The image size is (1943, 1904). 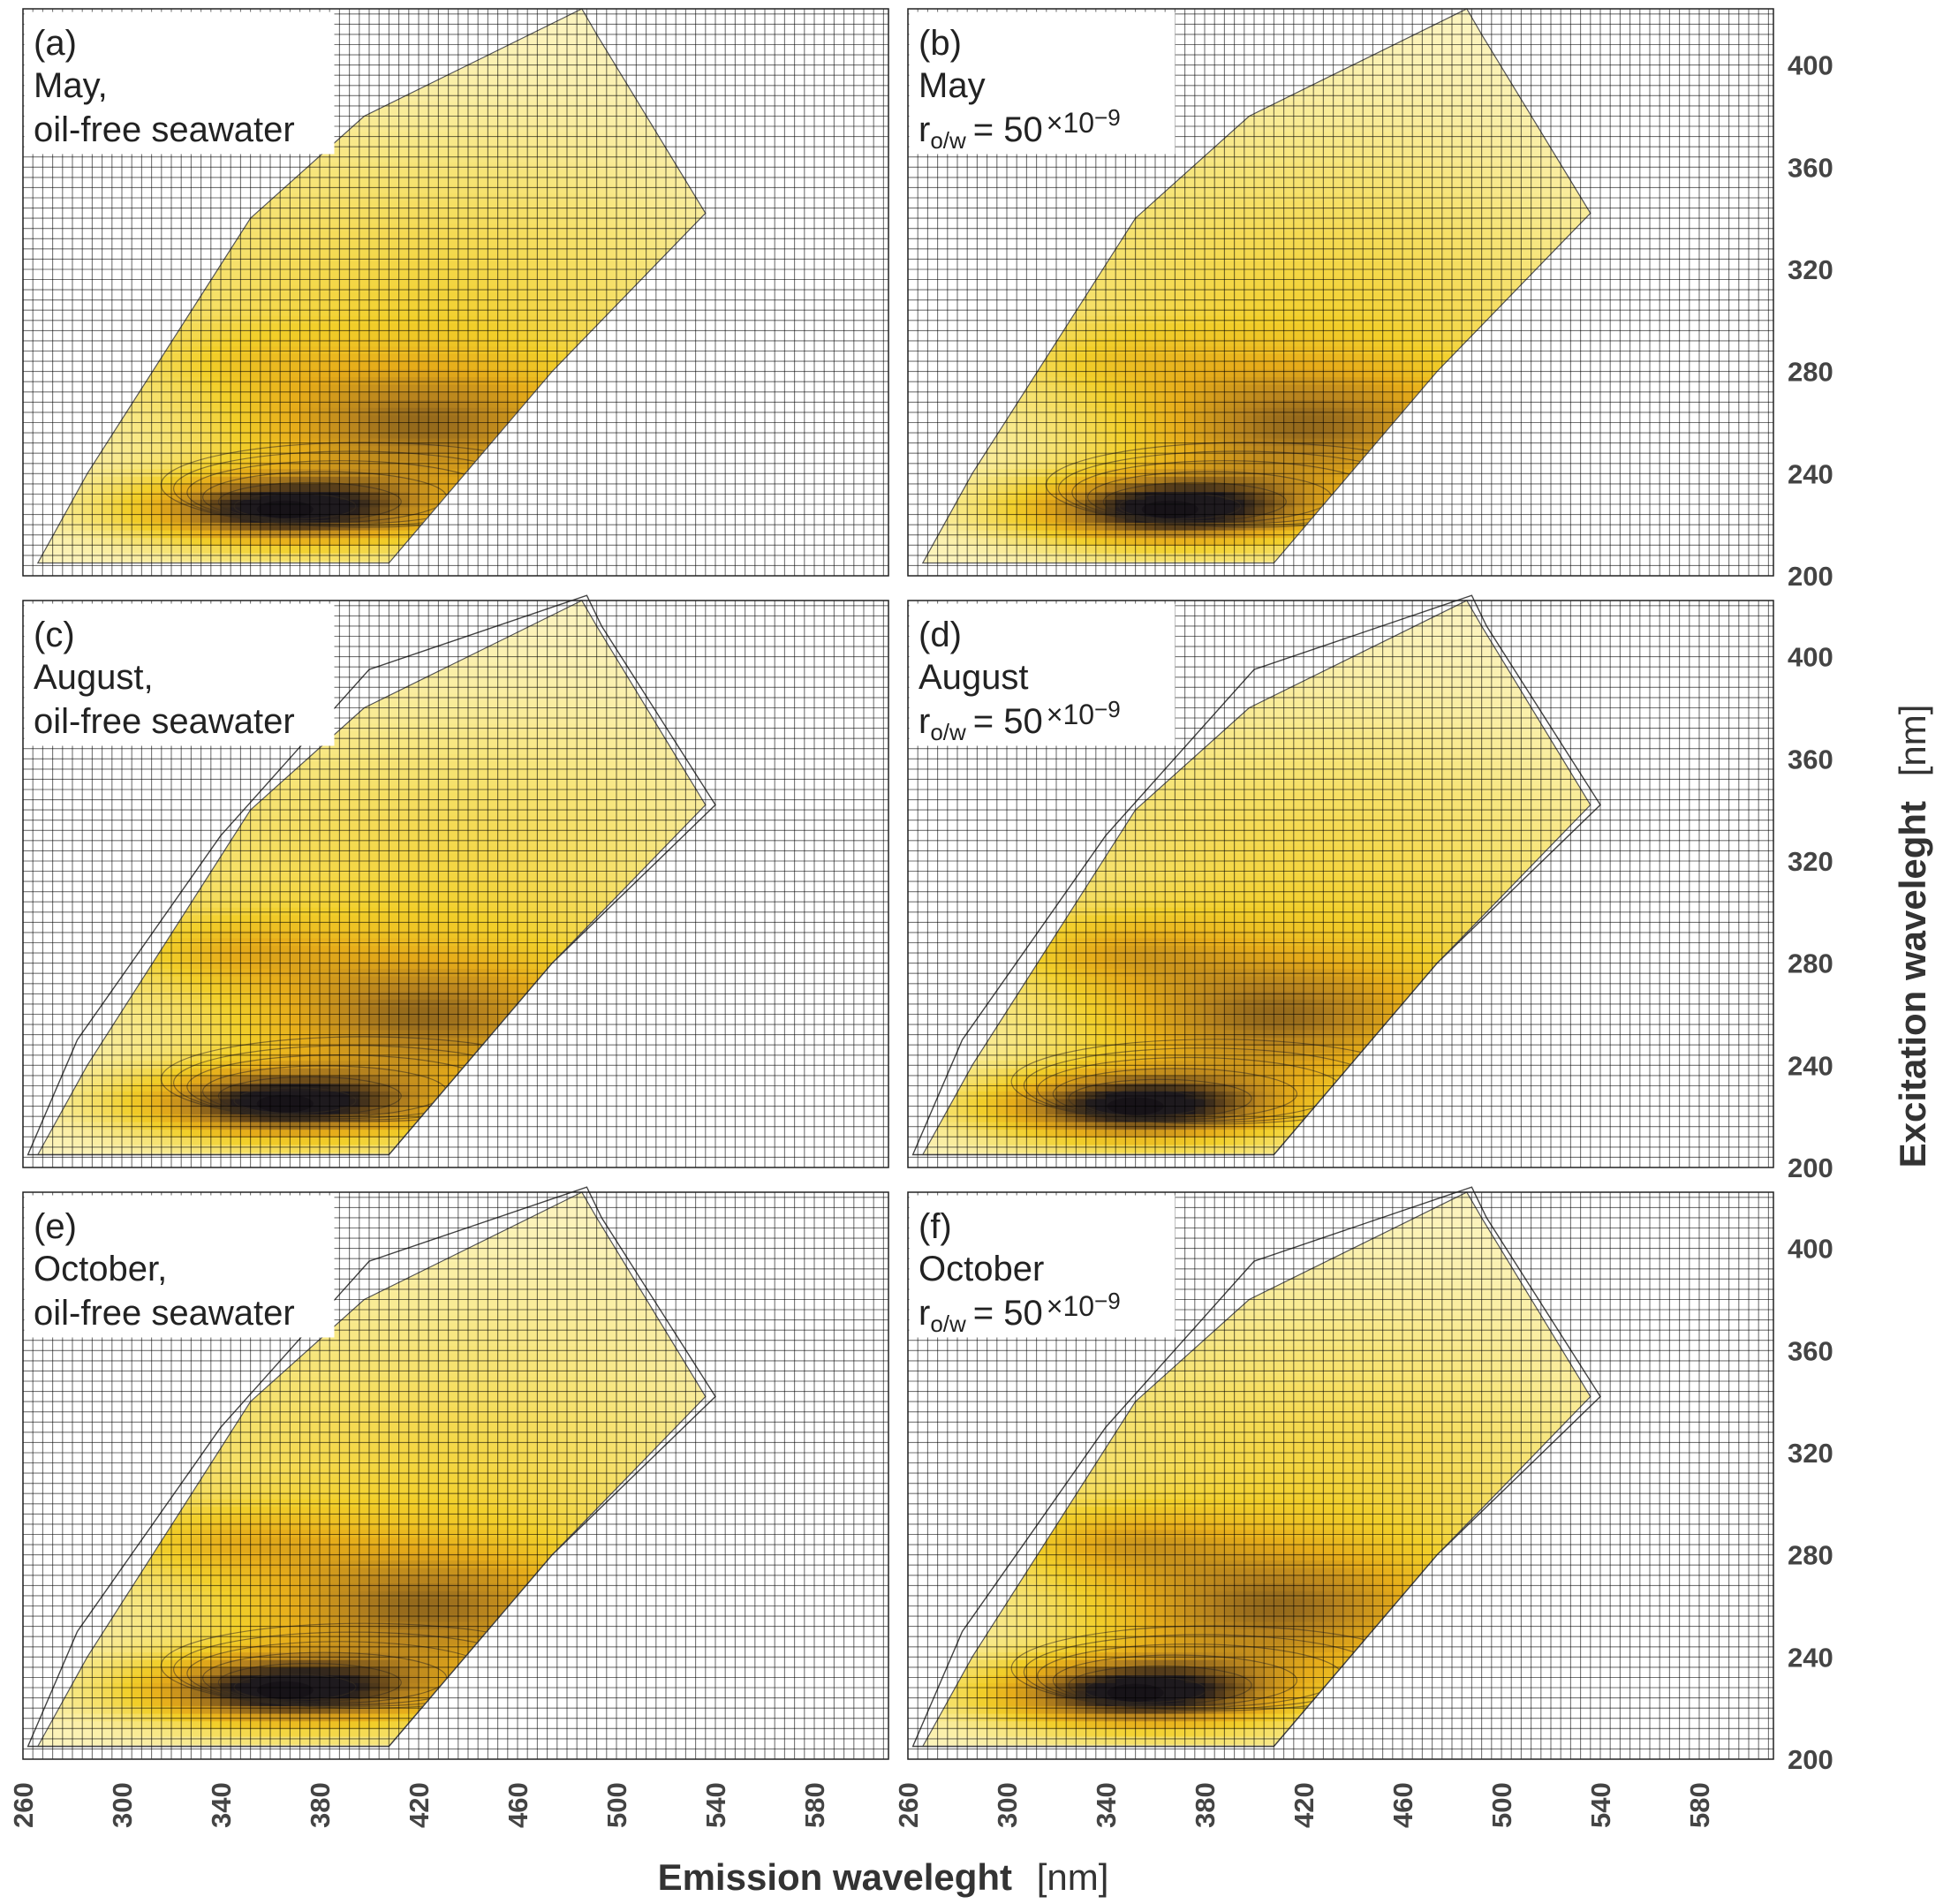 What do you see at coordinates (981, 1269) in the screenshot?
I see `panel-month: October` at bounding box center [981, 1269].